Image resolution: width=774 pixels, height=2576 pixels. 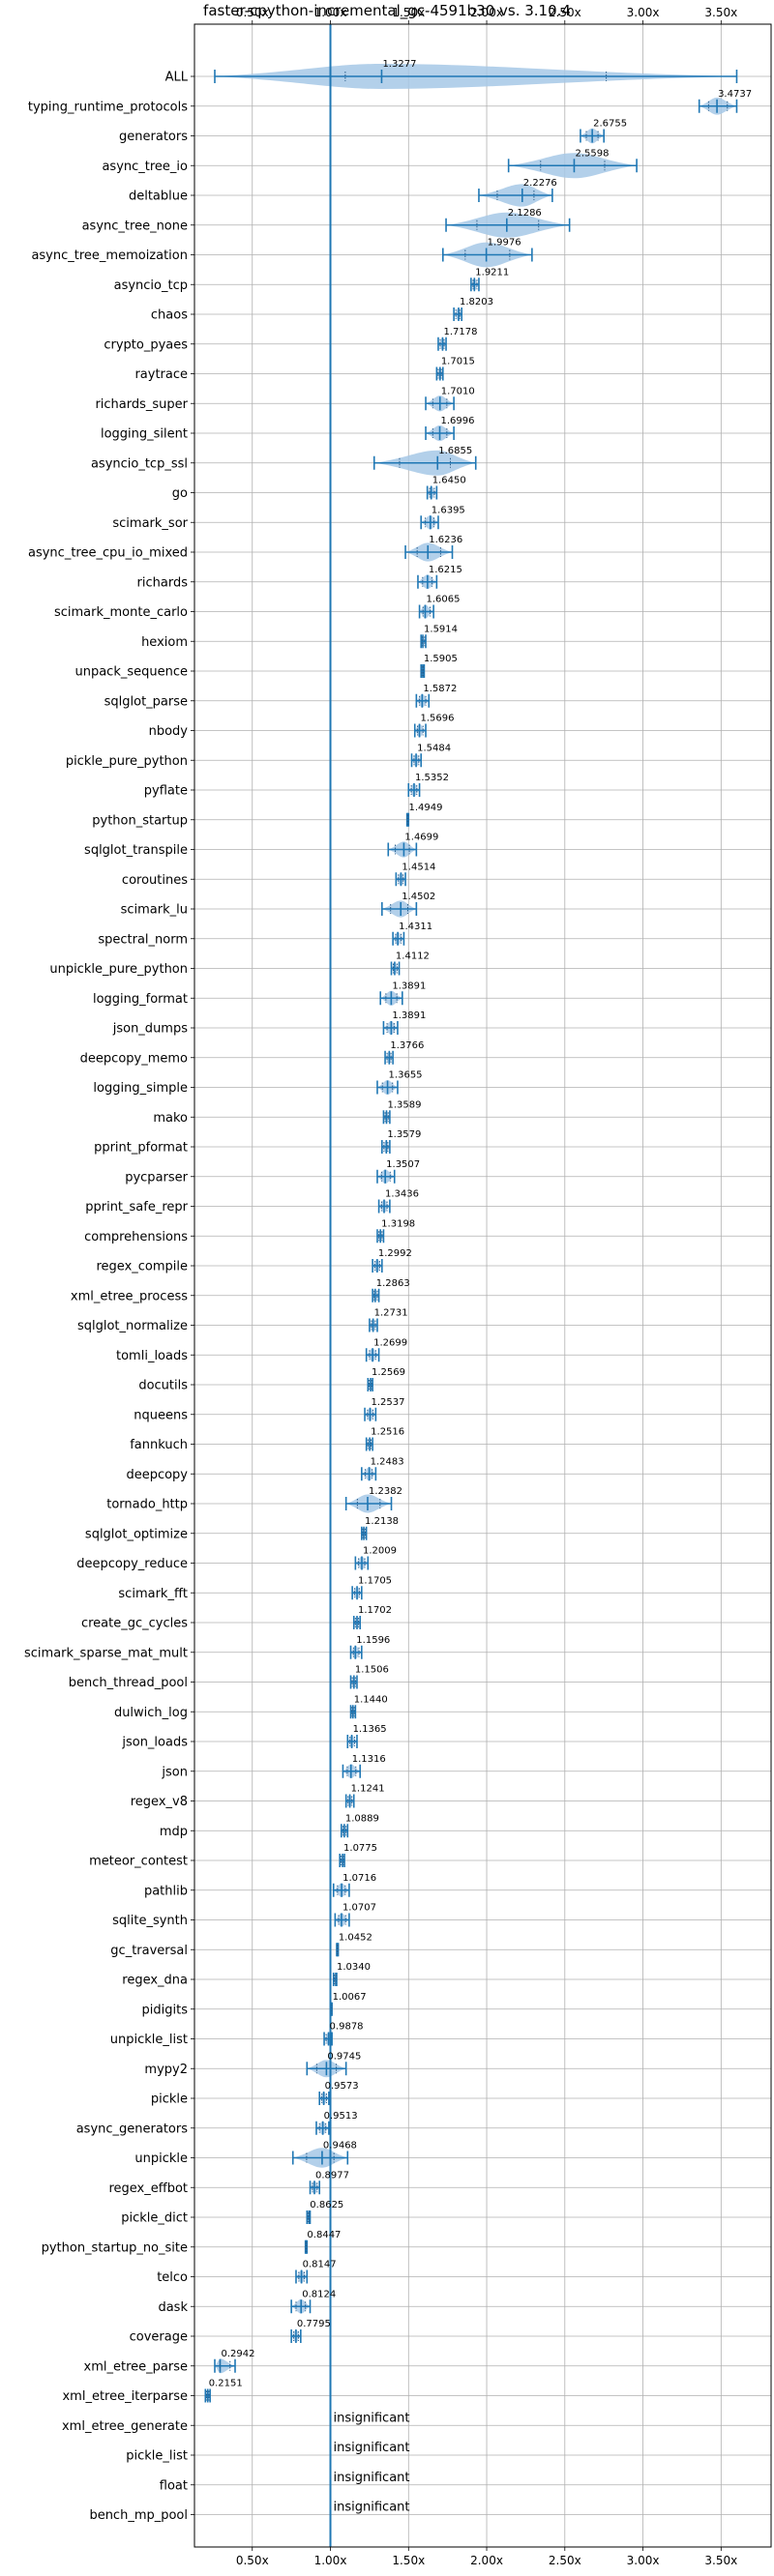 I want to click on category-label: pprint_safe_repr, so click(x=136, y=1207).